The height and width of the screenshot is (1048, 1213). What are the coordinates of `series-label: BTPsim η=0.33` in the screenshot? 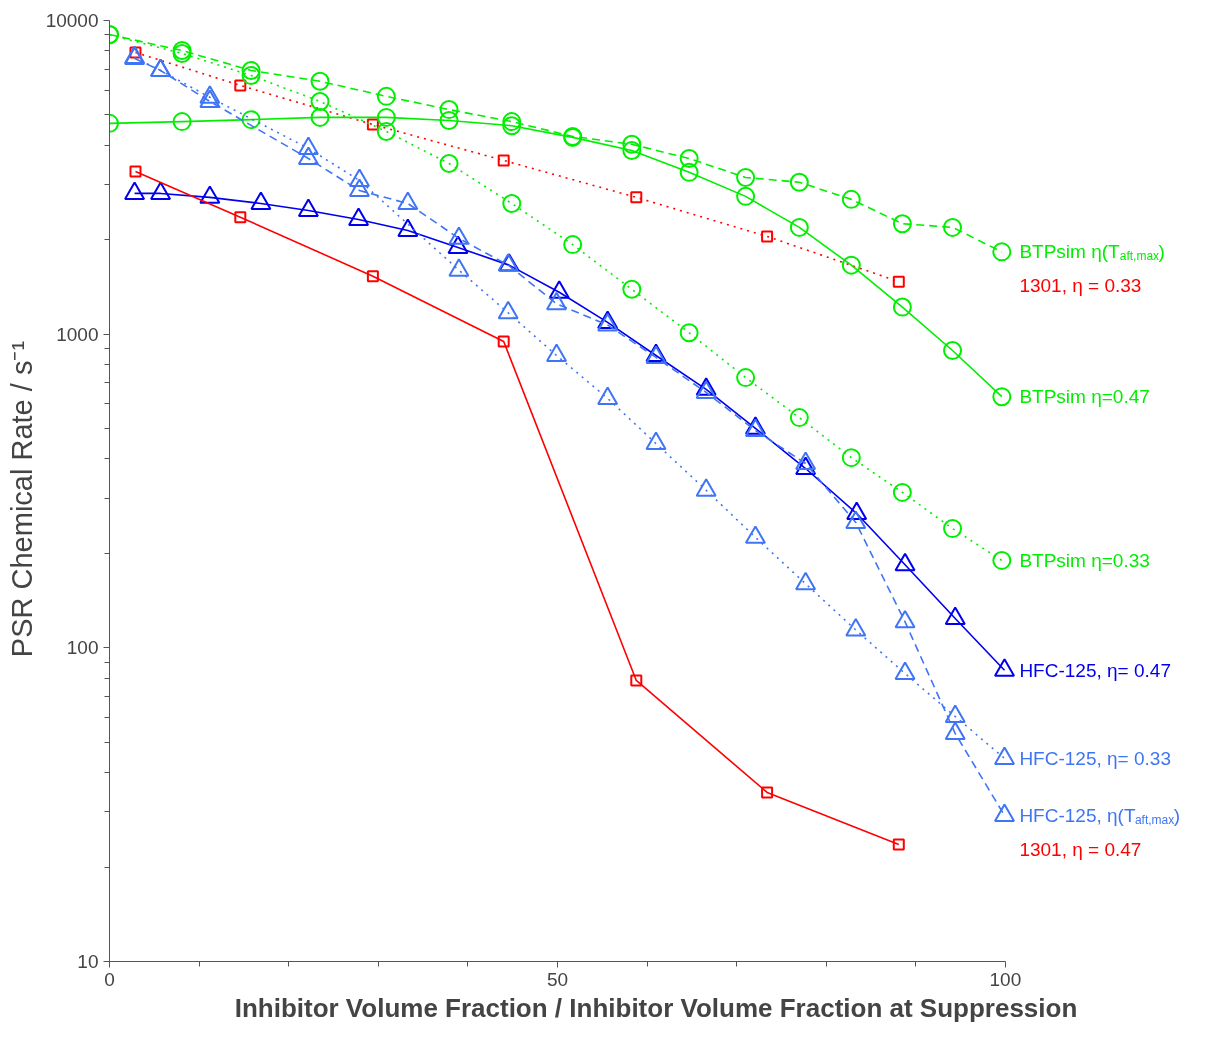 It's located at (1084, 560).